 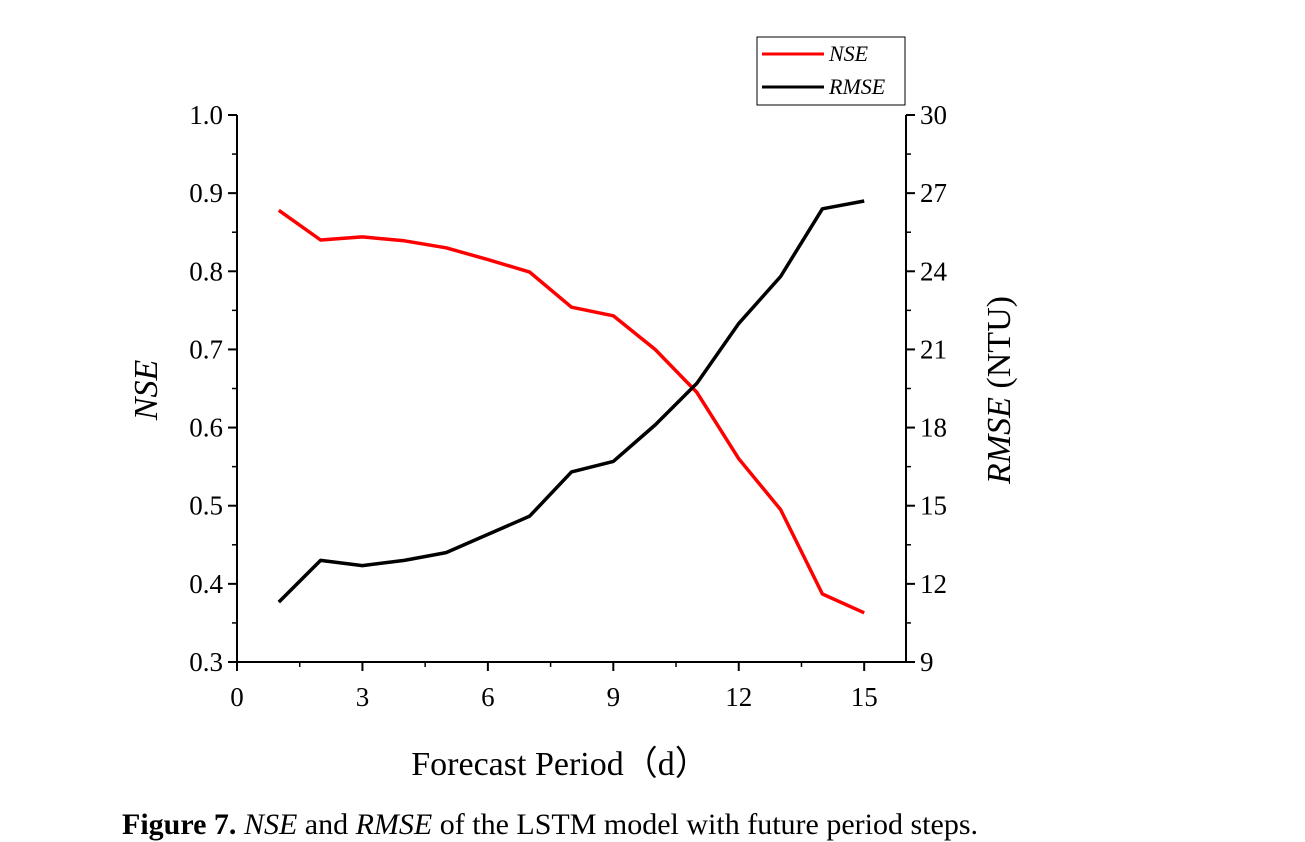 I want to click on y-right-tick-label: 15, so click(x=933, y=506).